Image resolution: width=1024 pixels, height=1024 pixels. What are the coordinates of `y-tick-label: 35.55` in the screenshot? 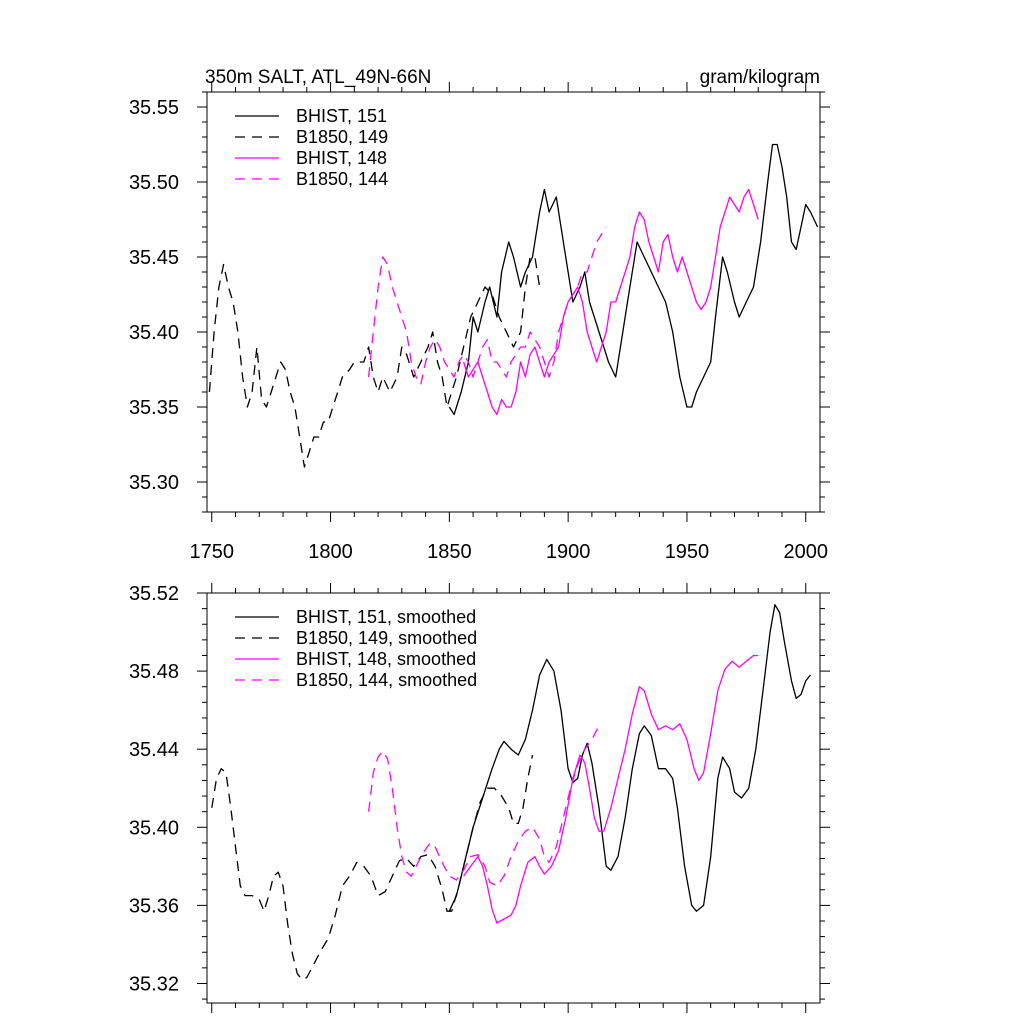 It's located at (154, 108).